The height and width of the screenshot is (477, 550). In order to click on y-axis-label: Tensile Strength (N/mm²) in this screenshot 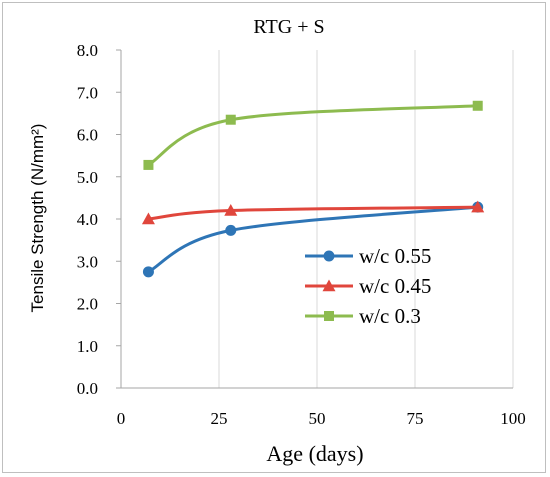, I will do `click(37, 218)`.